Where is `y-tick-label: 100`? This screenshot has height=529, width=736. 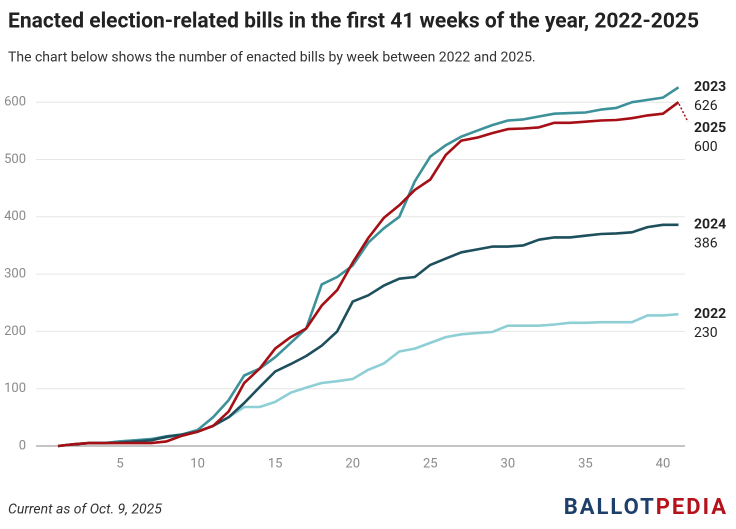 y-tick-label: 100 is located at coordinates (15, 388).